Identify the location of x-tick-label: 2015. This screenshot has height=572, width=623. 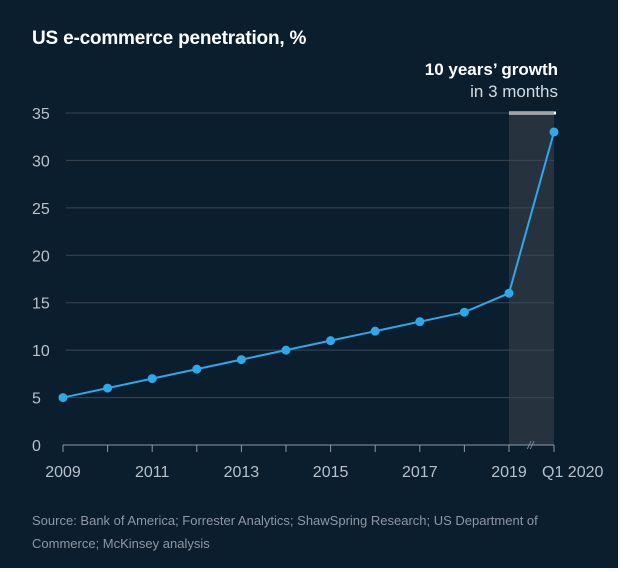
(331, 472).